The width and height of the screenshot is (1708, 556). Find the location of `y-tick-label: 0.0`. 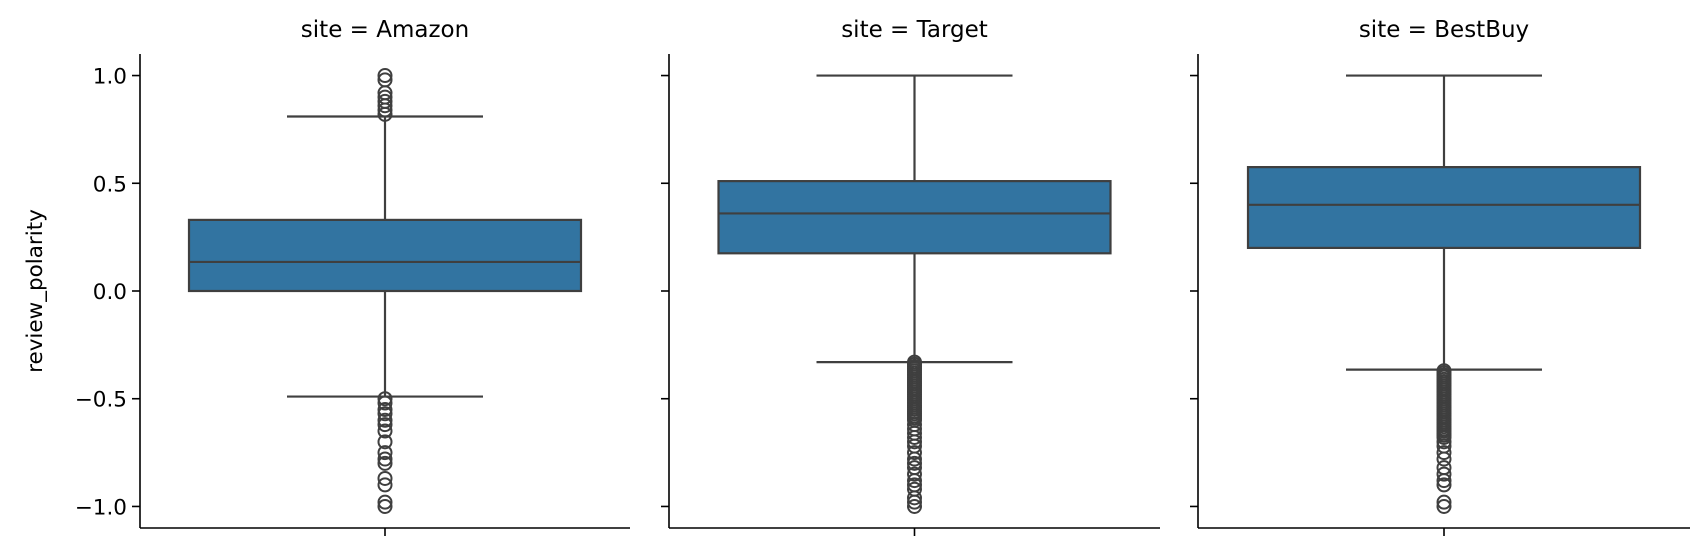

y-tick-label: 0.0 is located at coordinates (110, 292).